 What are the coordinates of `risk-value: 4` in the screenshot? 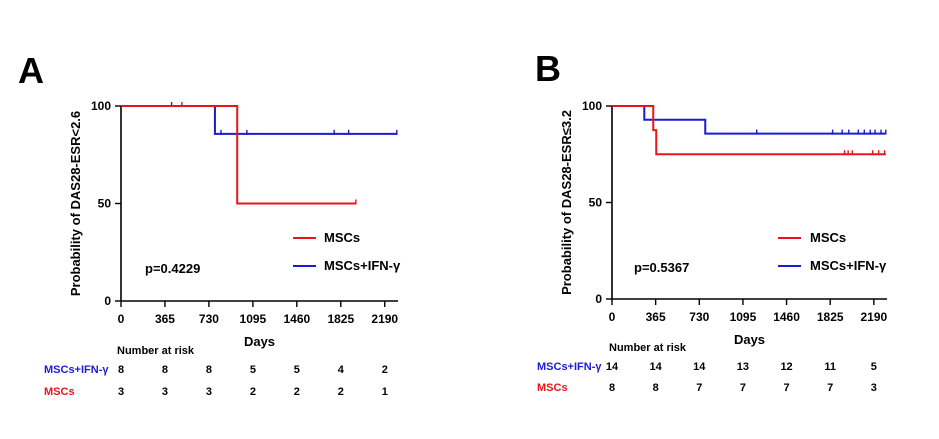 It's located at (341, 370).